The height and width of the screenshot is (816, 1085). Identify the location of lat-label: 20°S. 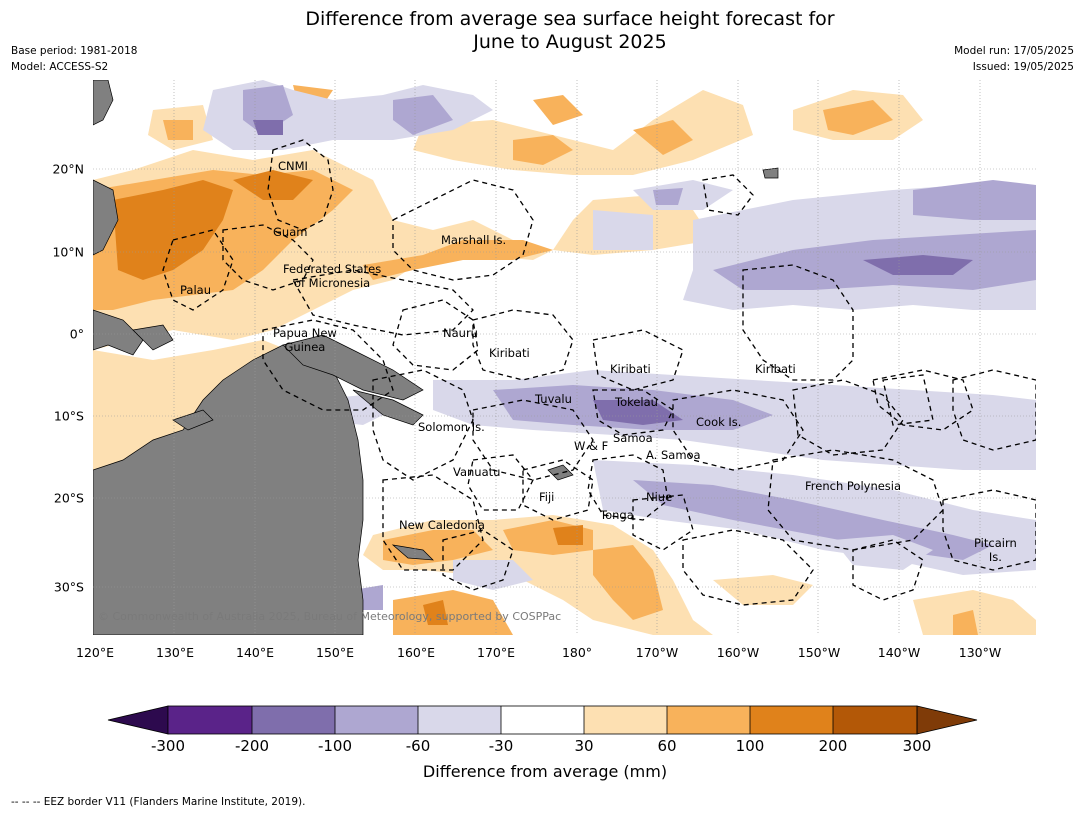
(68, 498).